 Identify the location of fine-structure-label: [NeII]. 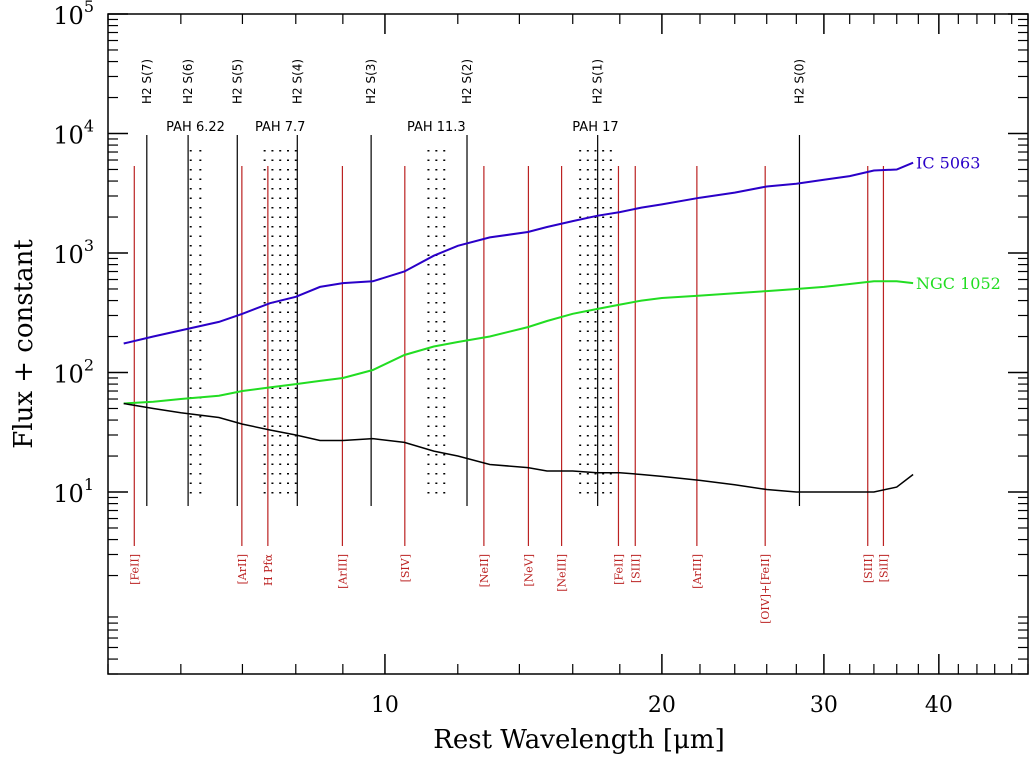
(484, 570).